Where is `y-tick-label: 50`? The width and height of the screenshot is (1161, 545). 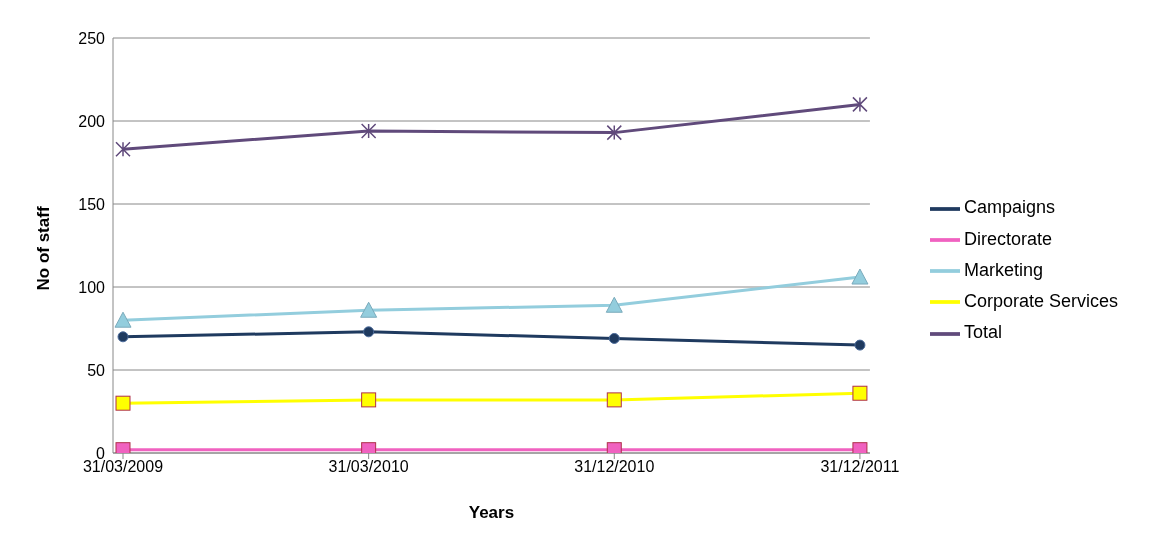
y-tick-label: 50 is located at coordinates (96, 370).